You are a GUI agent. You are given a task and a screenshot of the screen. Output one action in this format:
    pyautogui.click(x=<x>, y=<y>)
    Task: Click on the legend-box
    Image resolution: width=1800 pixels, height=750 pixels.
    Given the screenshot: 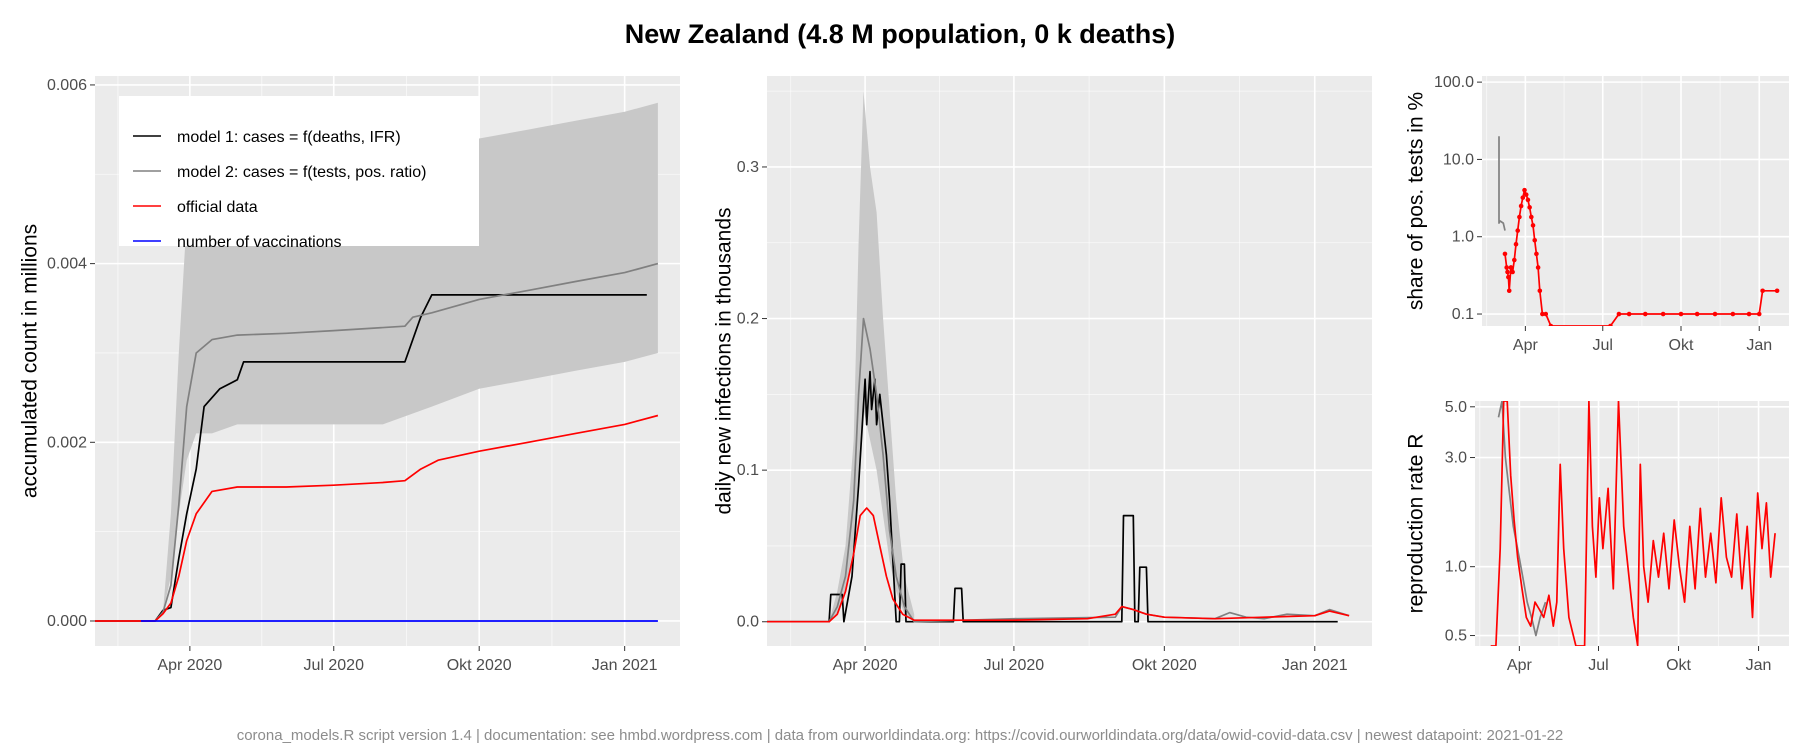 What is the action you would take?
    pyautogui.click(x=299, y=171)
    